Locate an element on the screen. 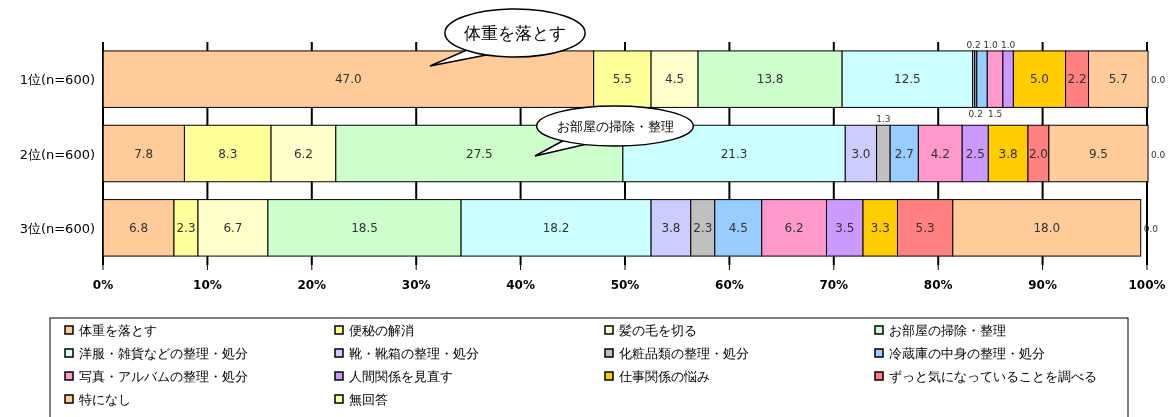 Image resolution: width=1168 pixels, height=417 pixels. annotation: お部屋の掃除・整理 is located at coordinates (615, 126).